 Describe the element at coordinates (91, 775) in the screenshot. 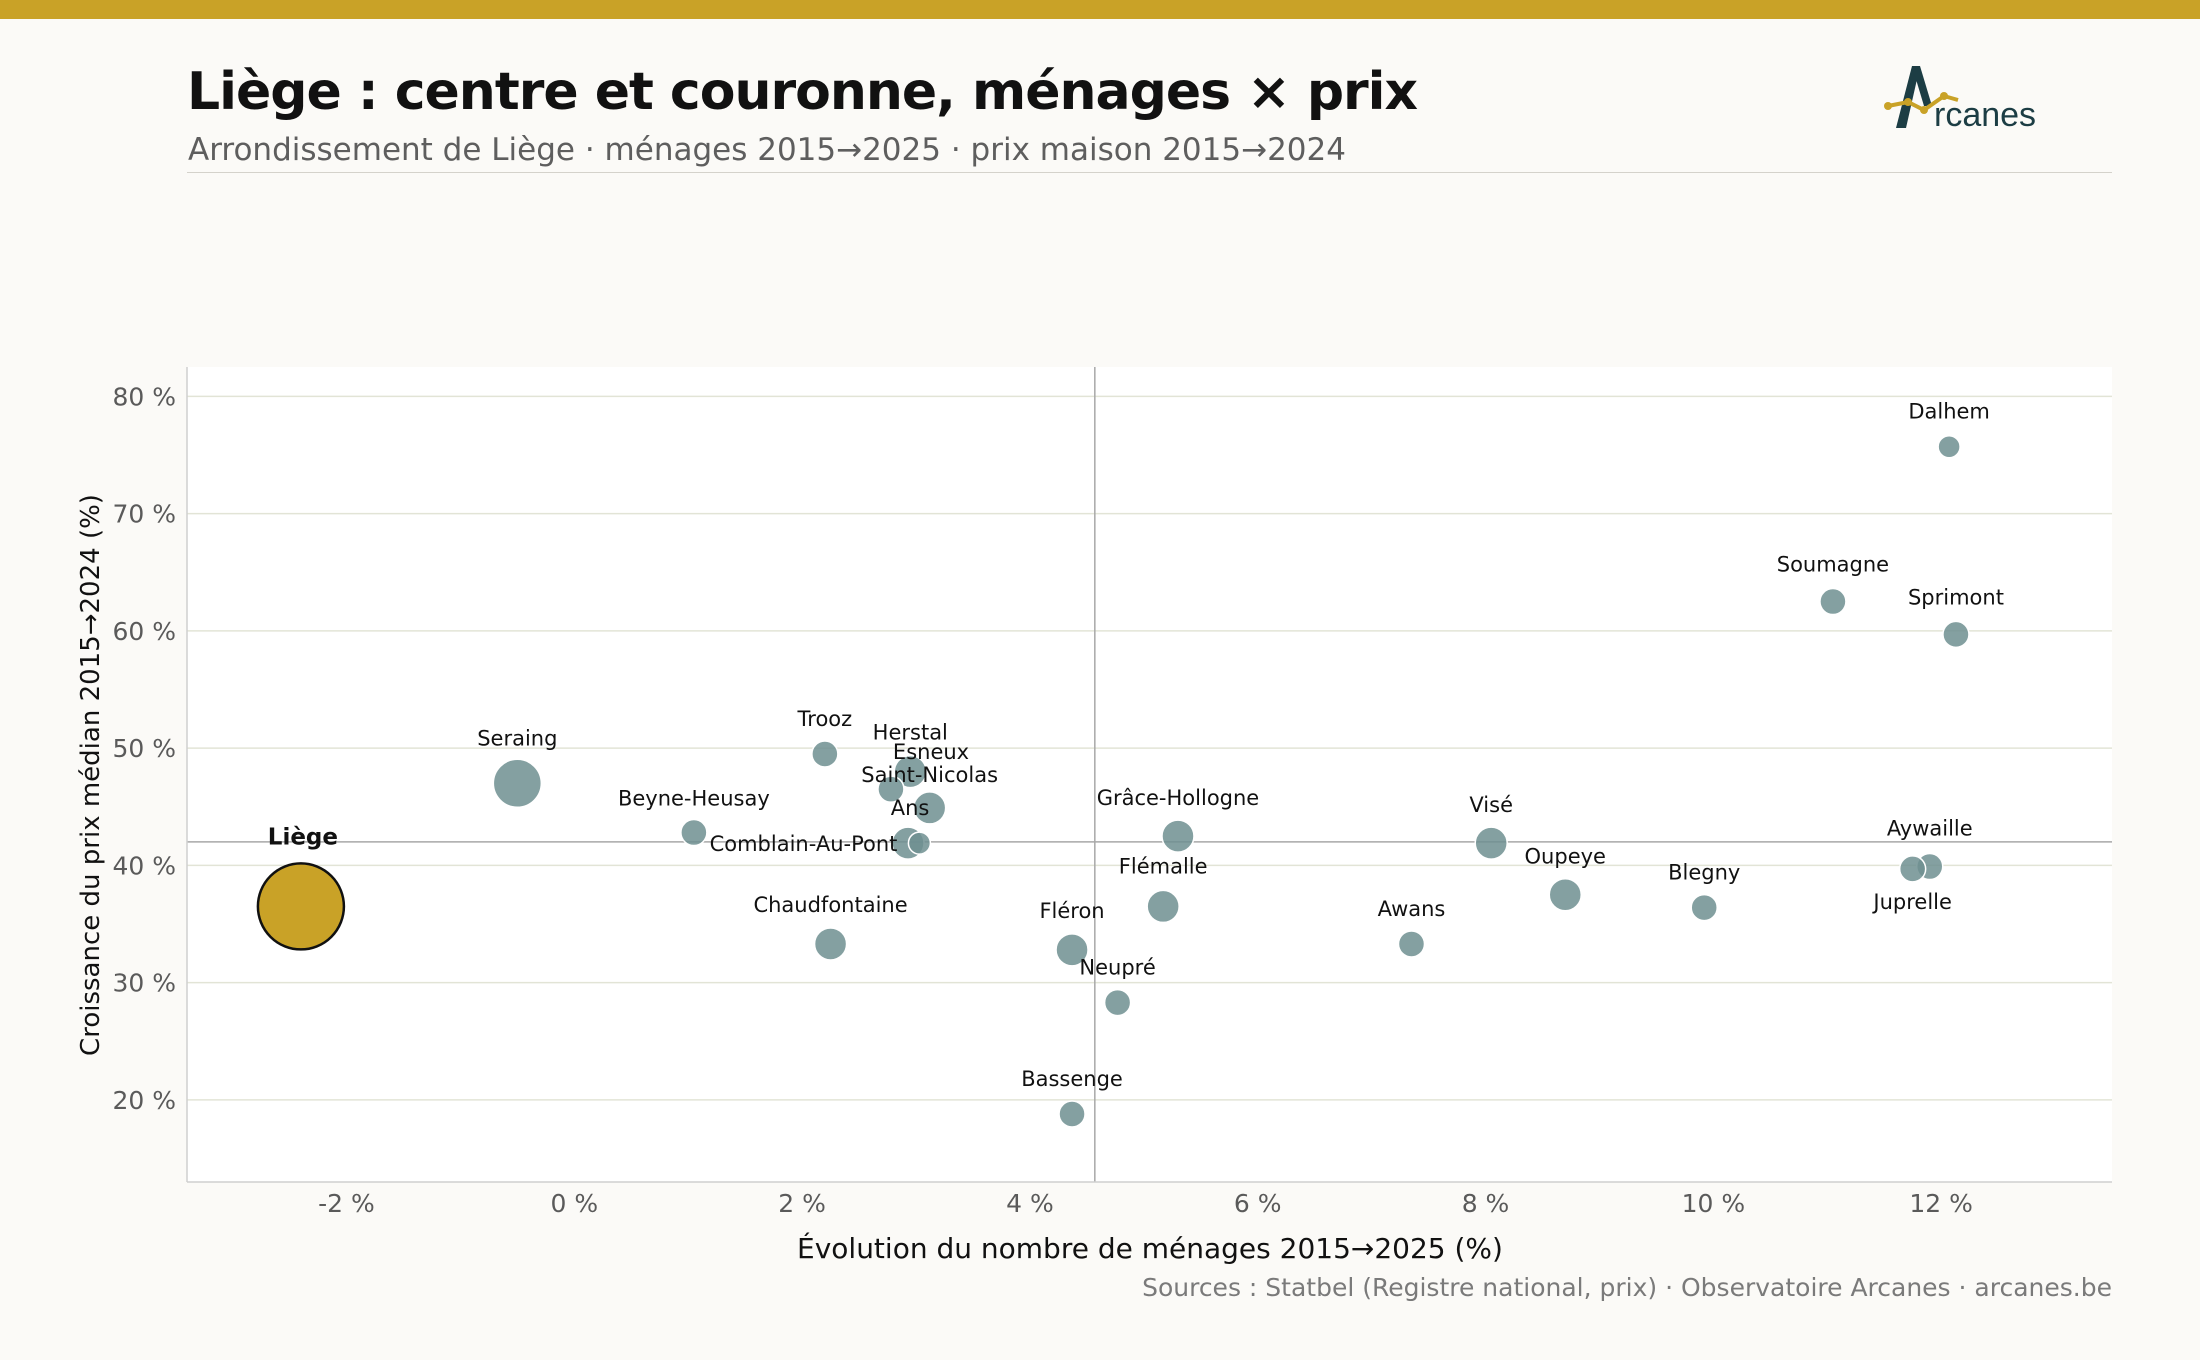

I see `y-axis-label: Croissance du prix médian 2015→2024 (%)` at that location.